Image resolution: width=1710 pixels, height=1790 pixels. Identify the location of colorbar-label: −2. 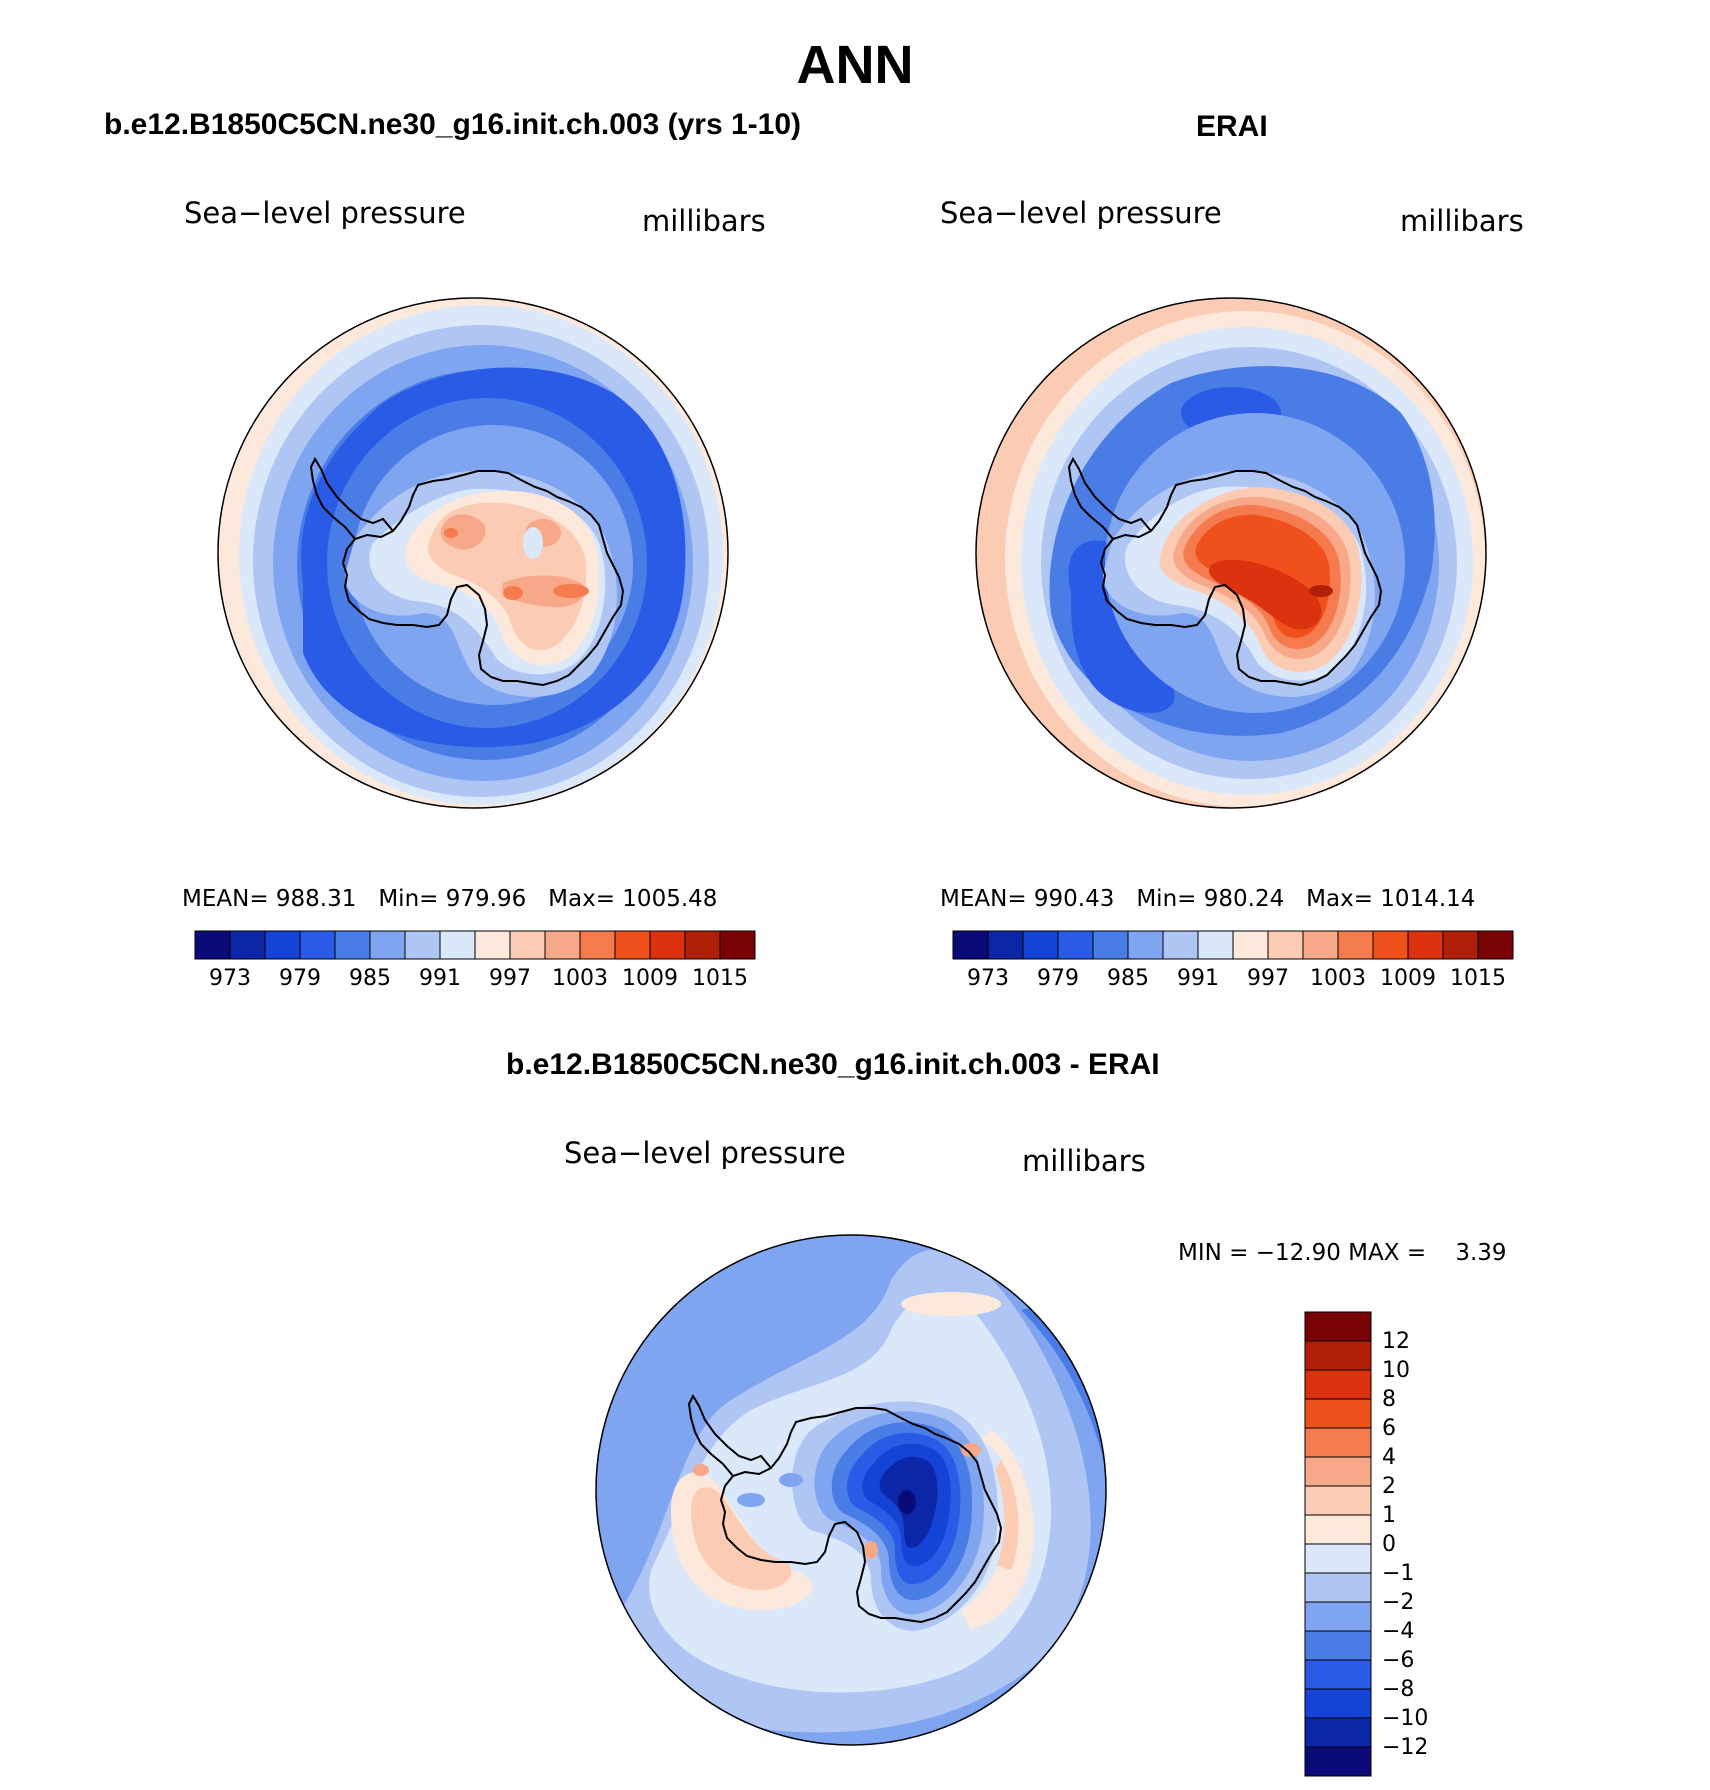
(1398, 1602).